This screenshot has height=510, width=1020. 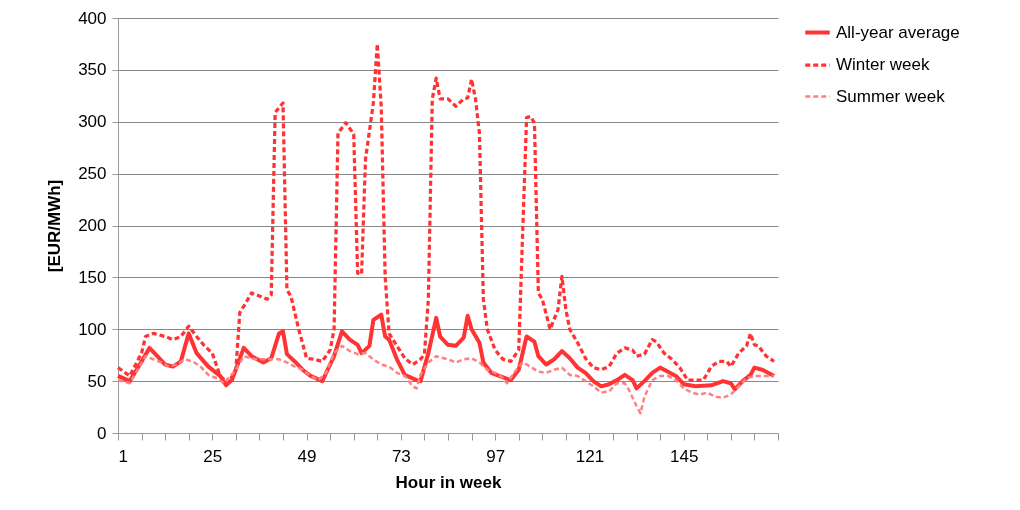 What do you see at coordinates (123, 456) in the screenshot?
I see `x-tick-label: 1` at bounding box center [123, 456].